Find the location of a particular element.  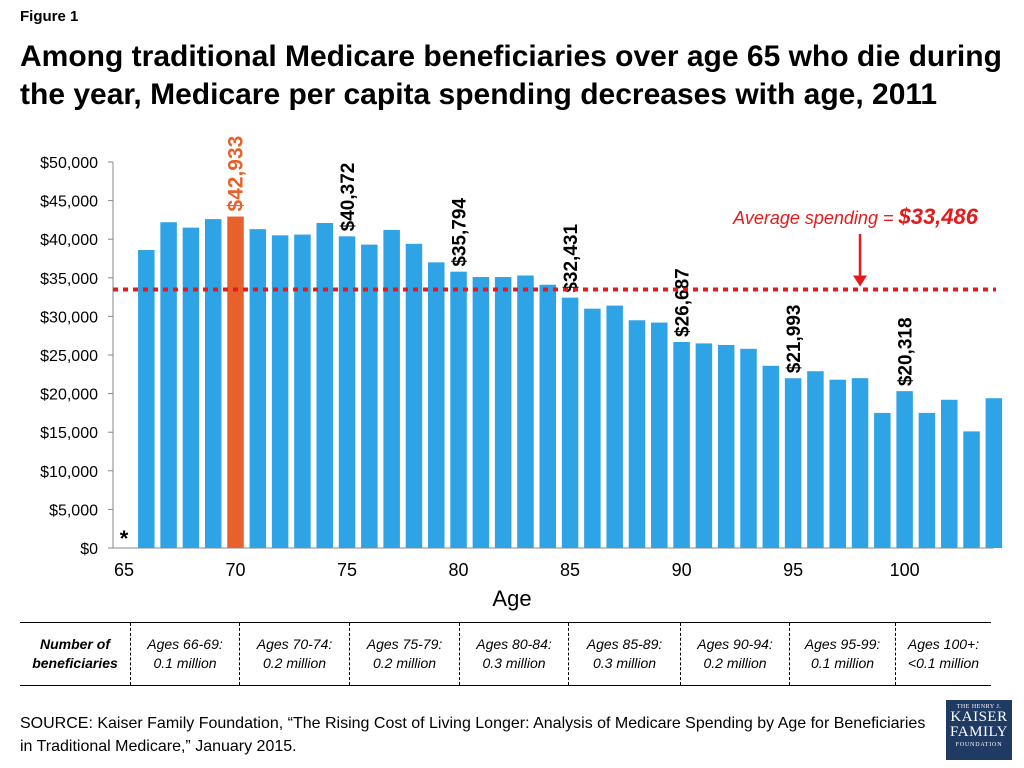

average-label-value: $33,486 is located at coordinates (937, 216).